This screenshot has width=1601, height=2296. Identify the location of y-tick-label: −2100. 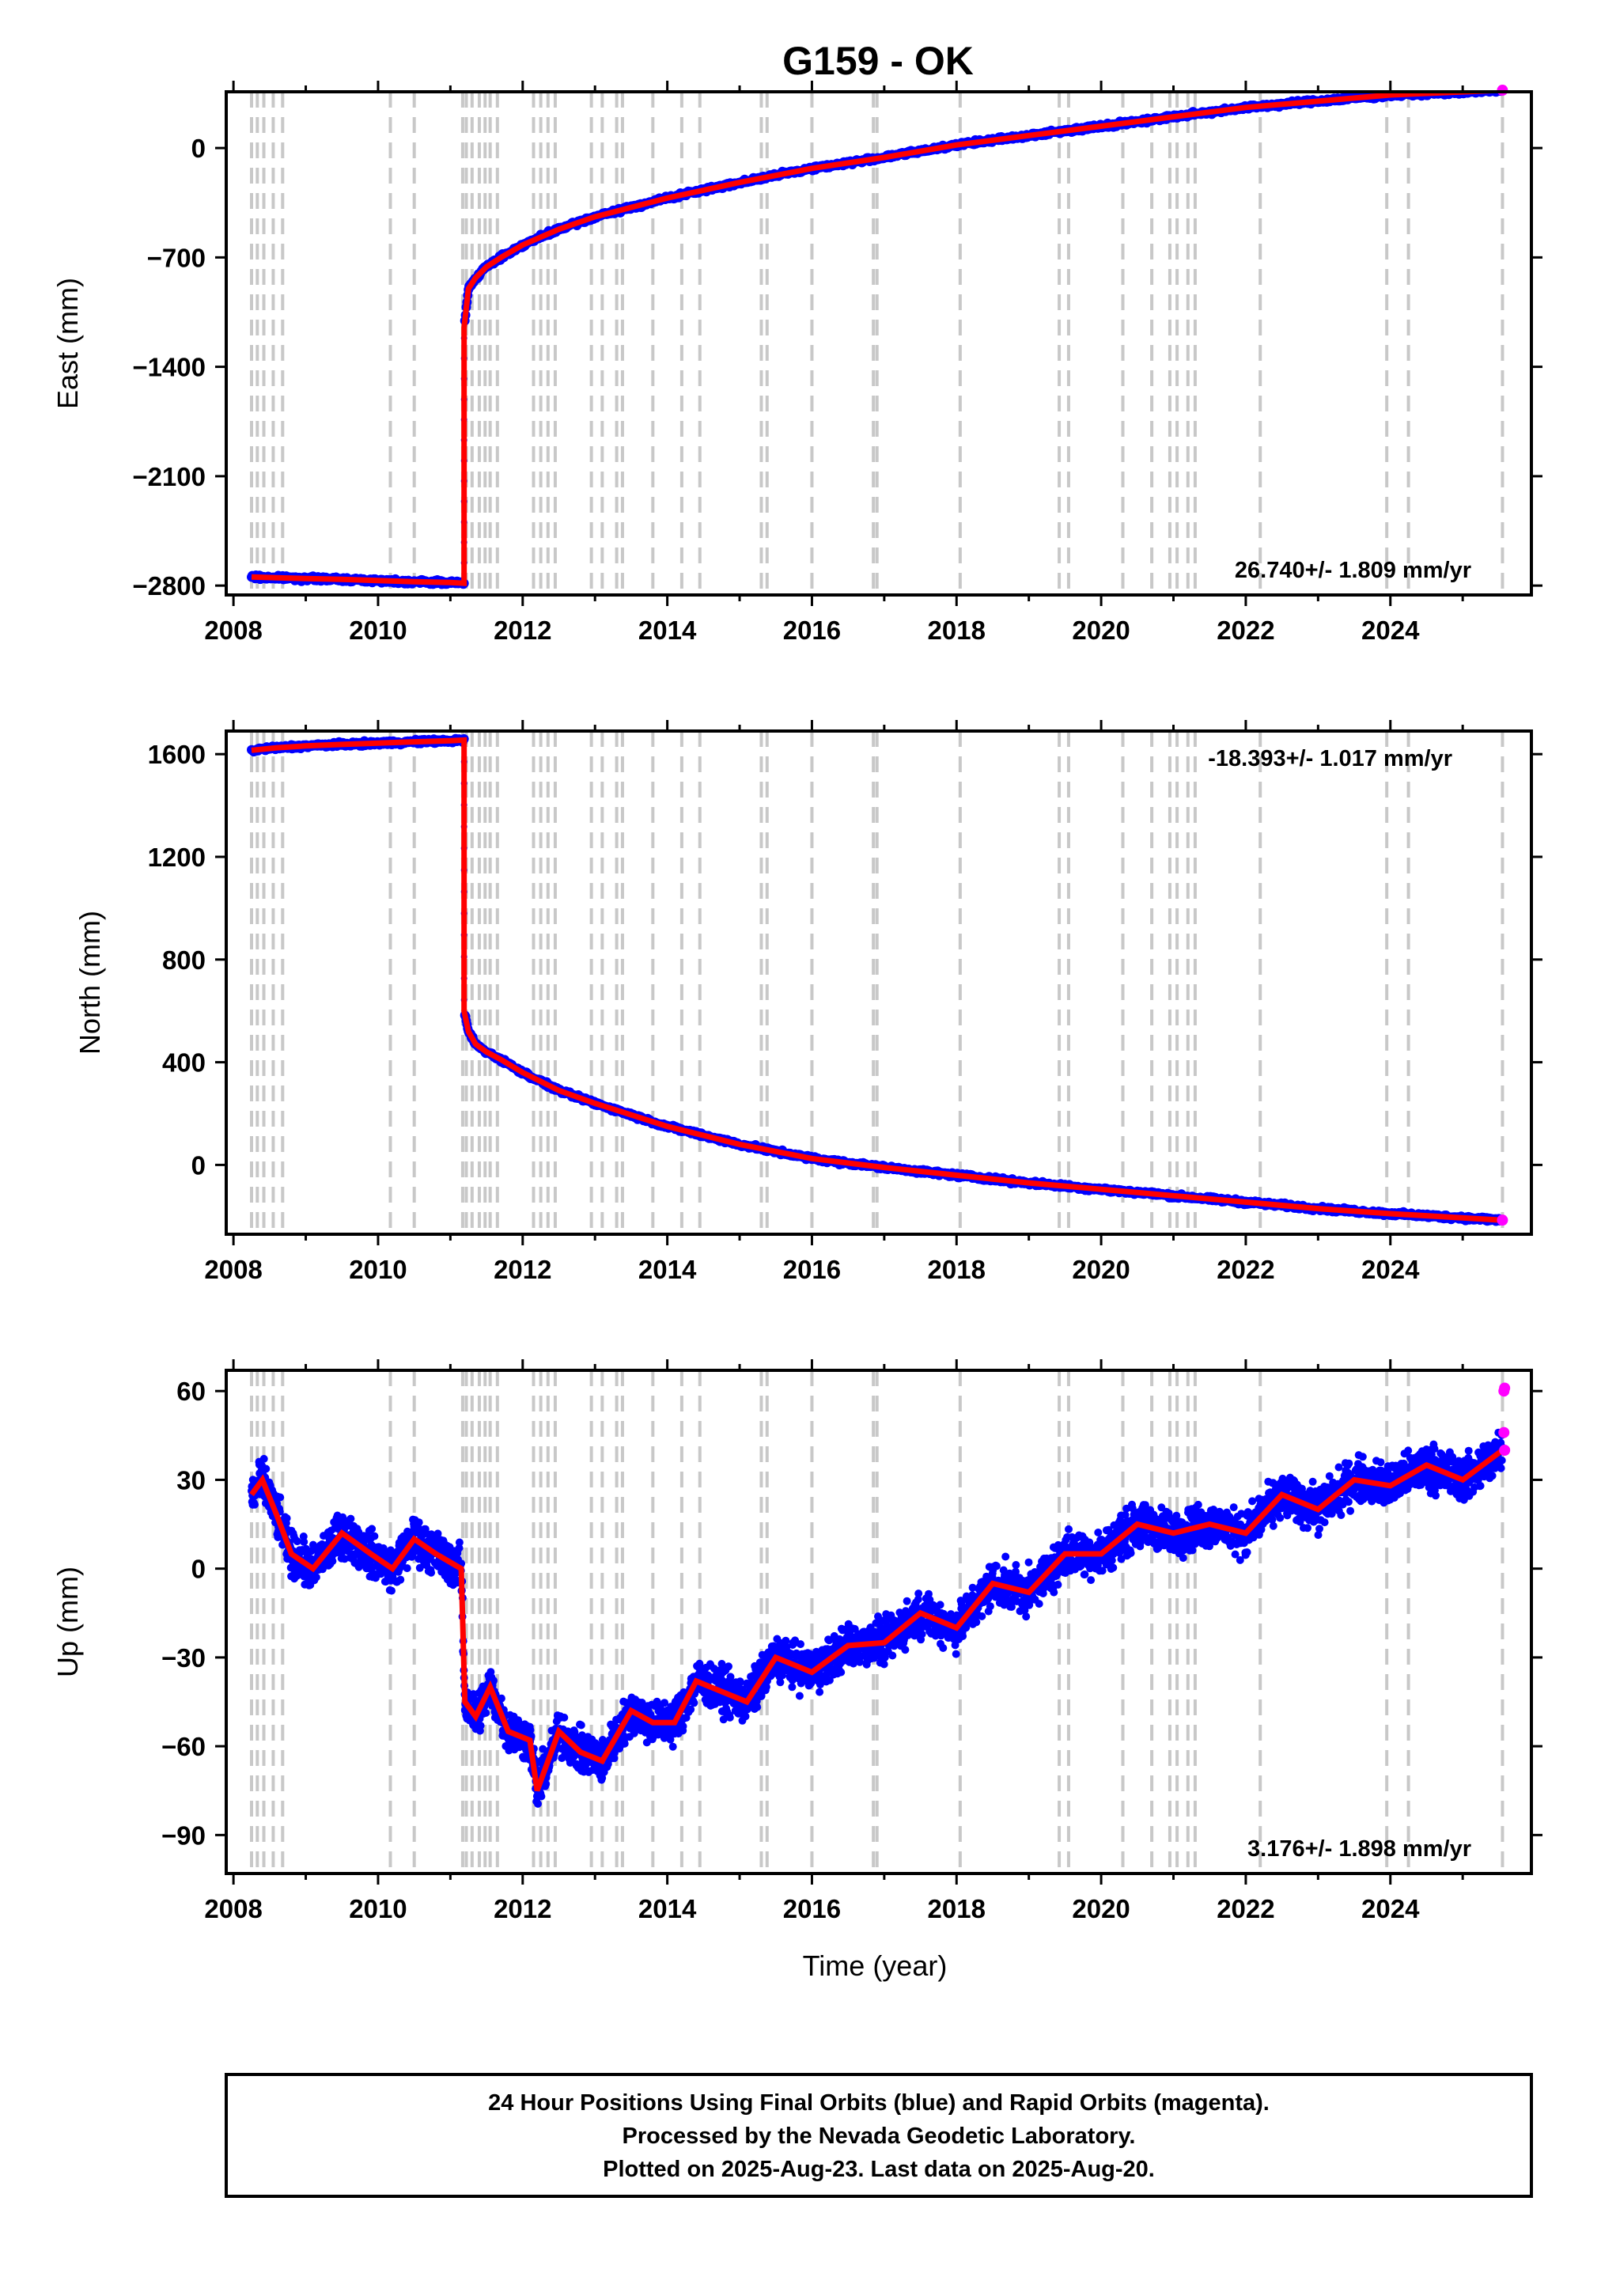
(169, 476).